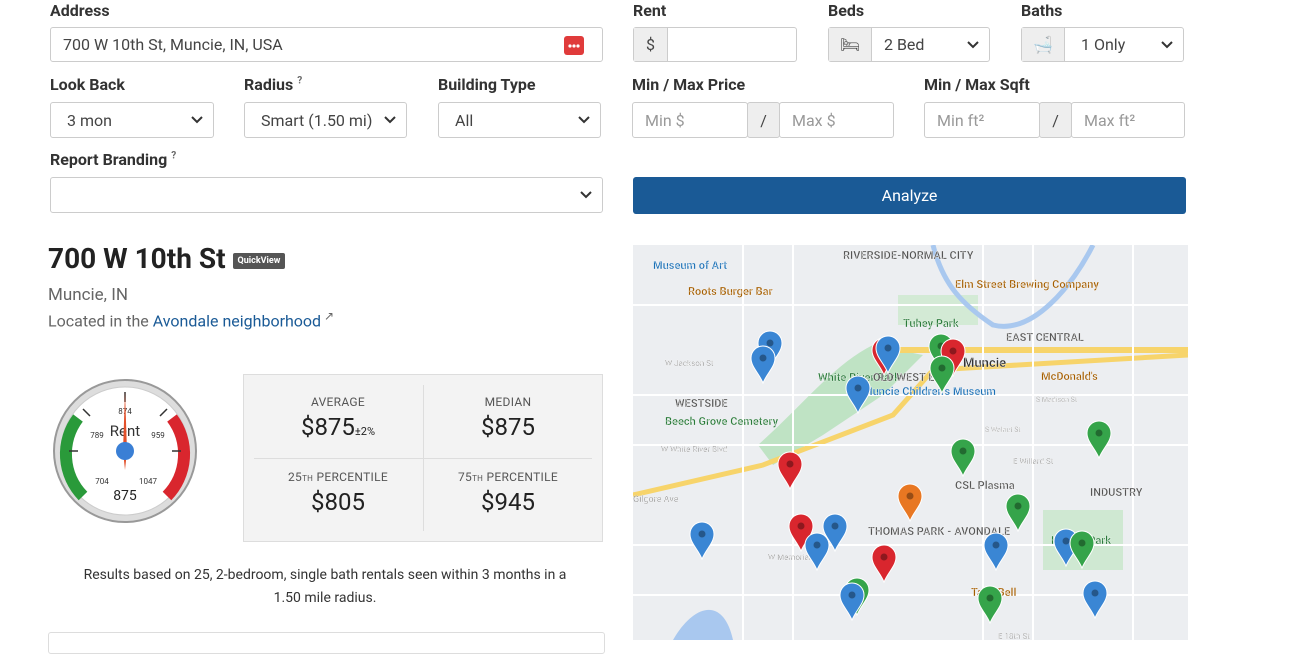  I want to click on map-label: McDonald's, so click(1069, 376).